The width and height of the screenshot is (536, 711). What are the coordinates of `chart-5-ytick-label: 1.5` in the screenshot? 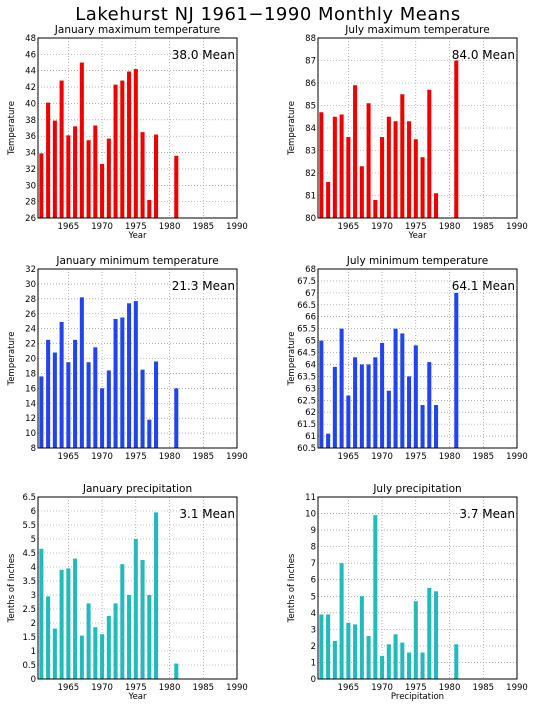 It's located at (29, 638).